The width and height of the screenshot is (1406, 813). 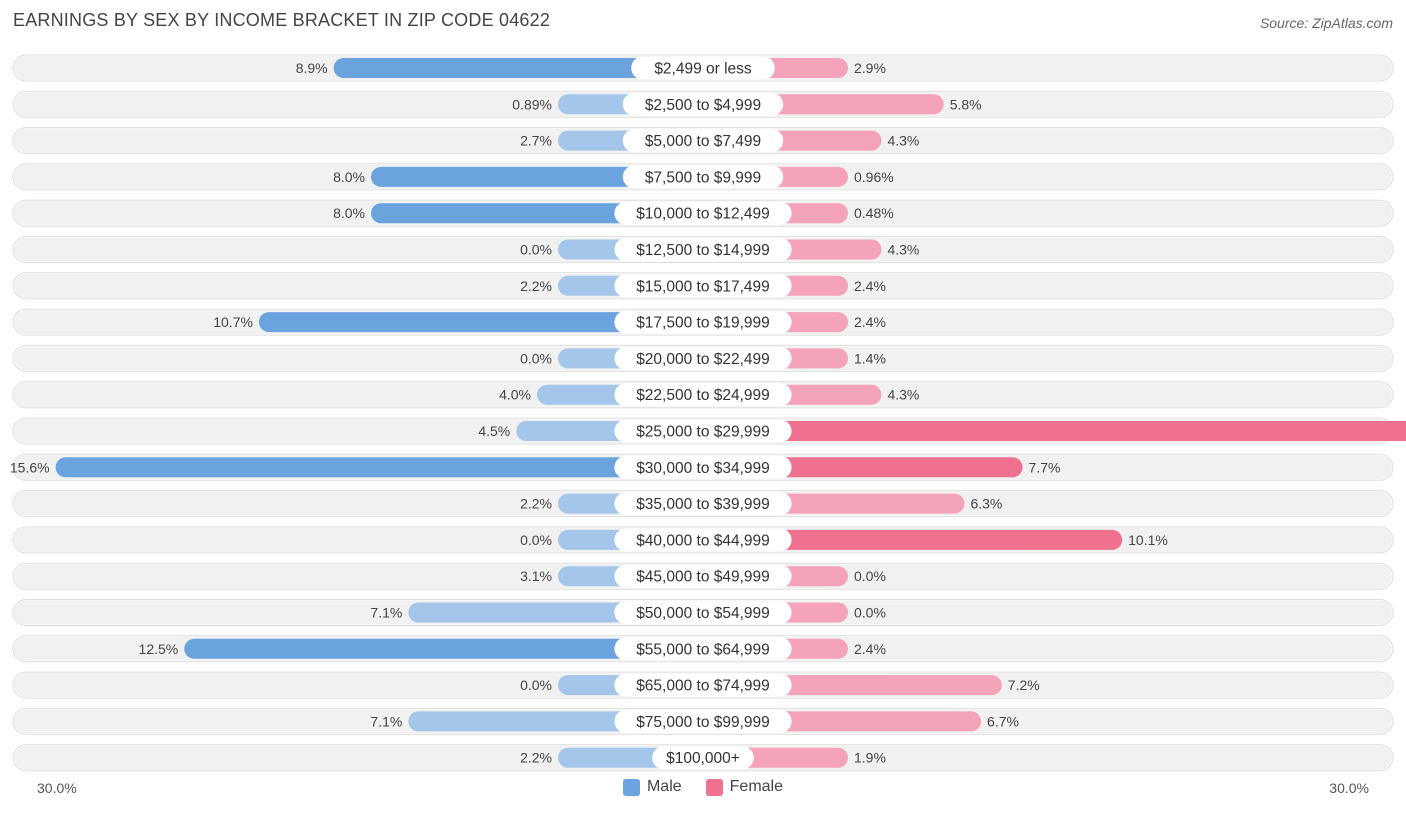 I want to click on bar-row: 2.7% 4.3% $5,000 to $7,499, so click(x=703, y=141).